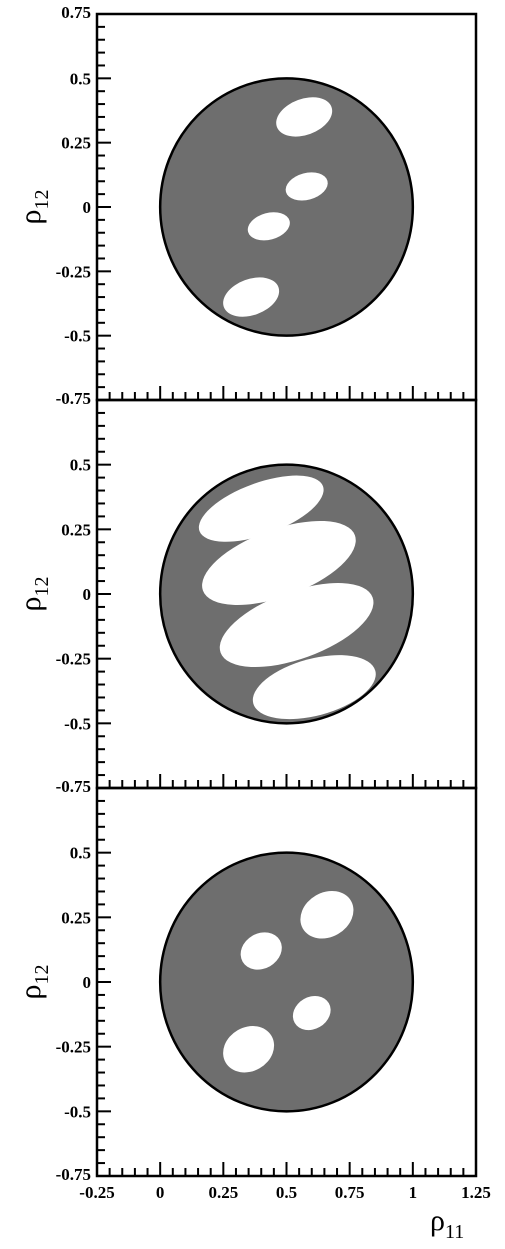 This screenshot has height=1249, width=505. What do you see at coordinates (447, 1223) in the screenshot?
I see `x-axis-label: ρ11` at bounding box center [447, 1223].